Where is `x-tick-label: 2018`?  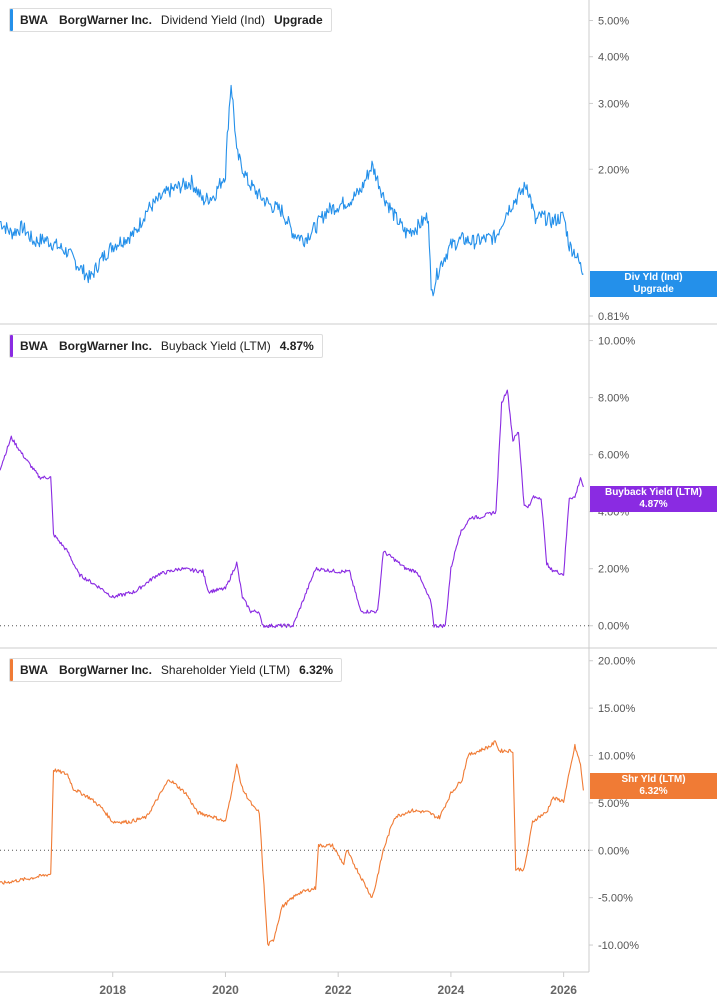
x-tick-label: 2018 is located at coordinates (112, 990).